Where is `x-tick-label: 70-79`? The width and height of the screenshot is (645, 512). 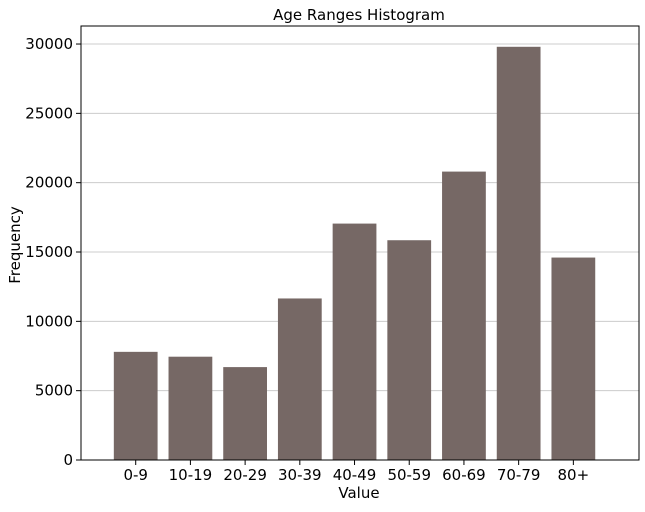 x-tick-label: 70-79 is located at coordinates (519, 475).